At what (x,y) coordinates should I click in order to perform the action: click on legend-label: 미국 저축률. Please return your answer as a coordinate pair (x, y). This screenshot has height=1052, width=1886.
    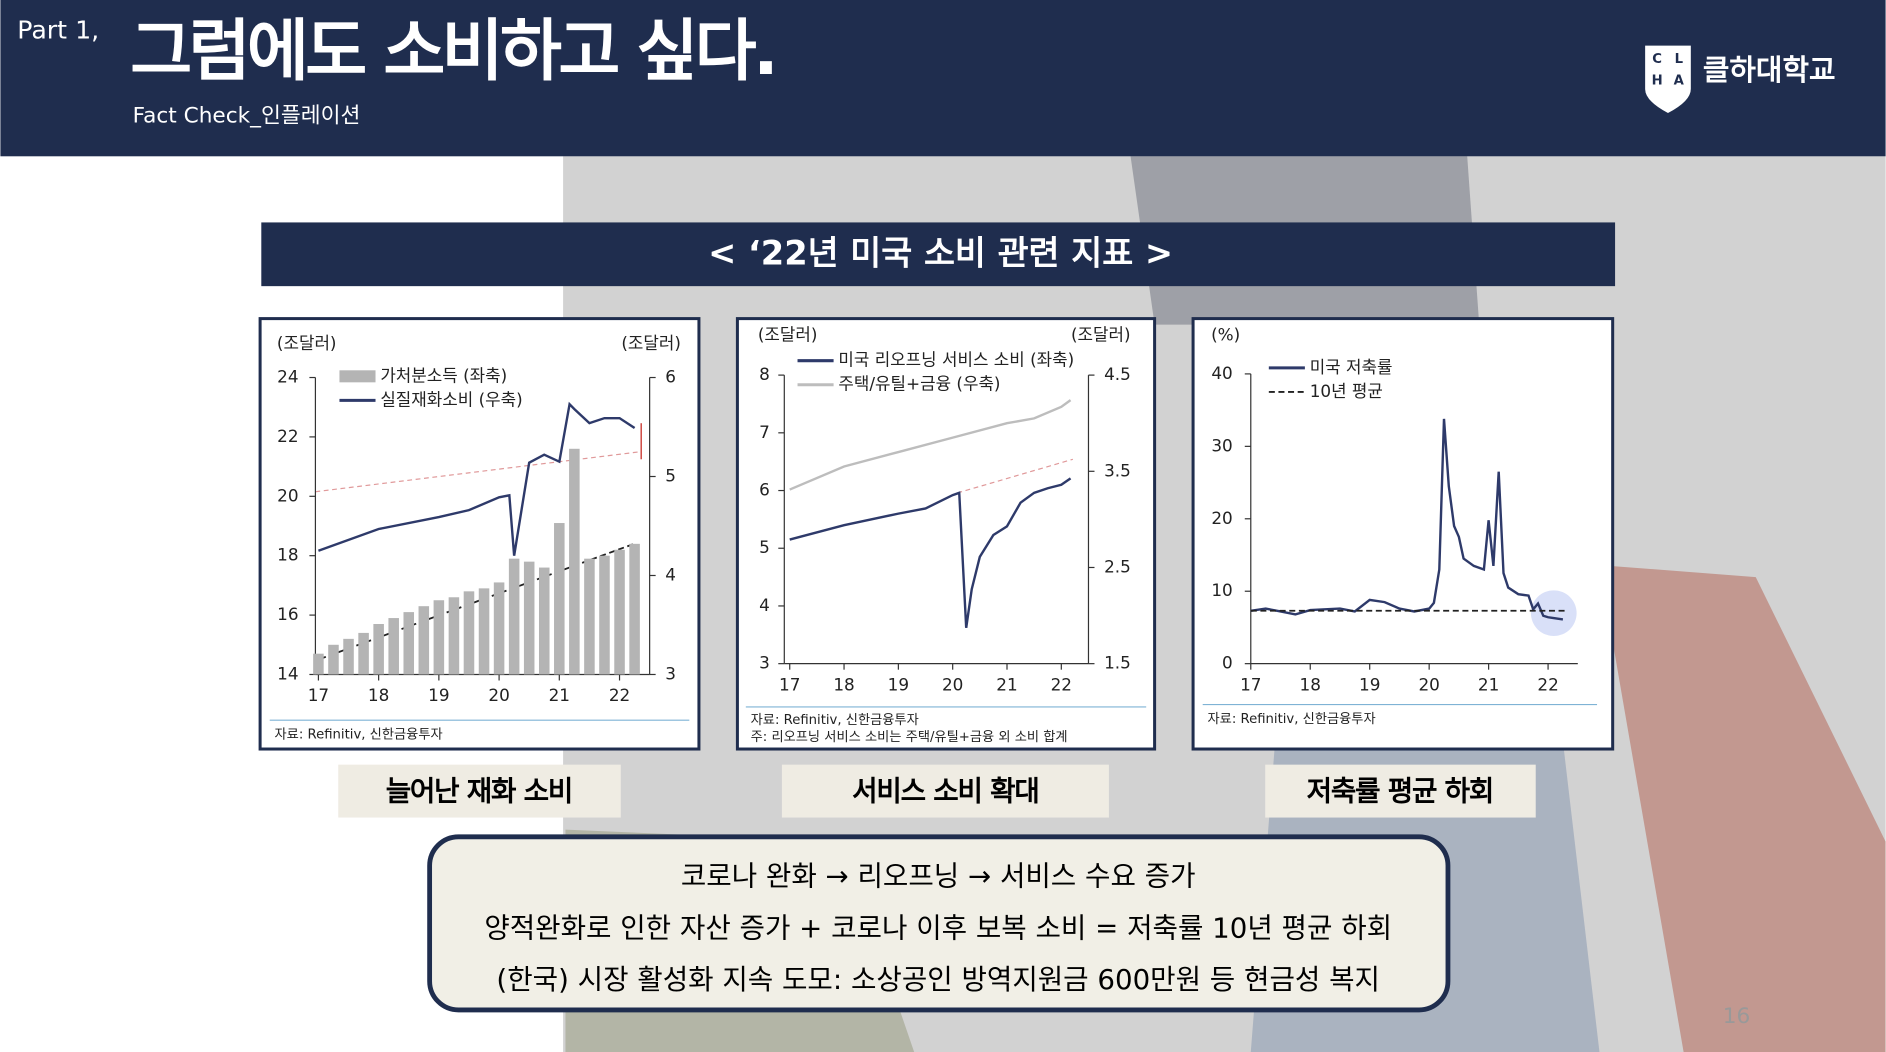
    Looking at the image, I should click on (1351, 367).